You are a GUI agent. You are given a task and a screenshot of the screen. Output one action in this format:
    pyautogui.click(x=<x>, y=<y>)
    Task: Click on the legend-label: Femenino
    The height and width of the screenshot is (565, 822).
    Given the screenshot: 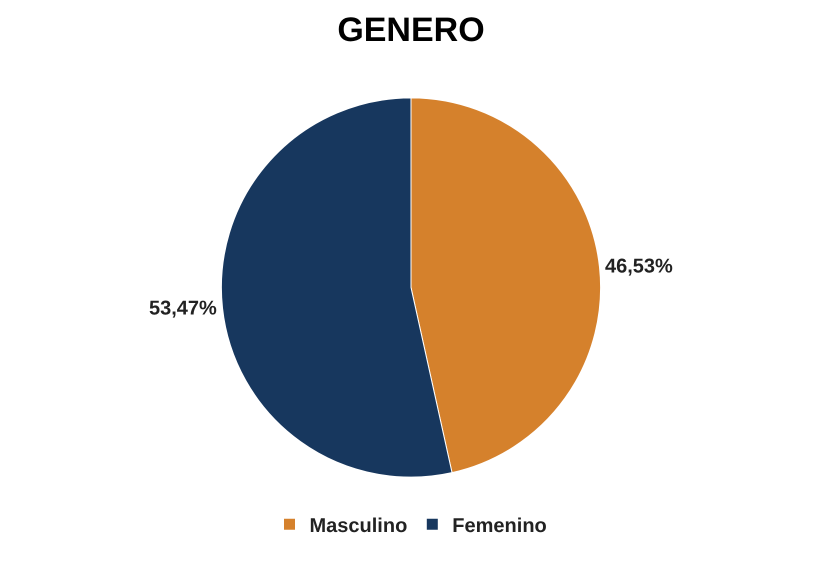 What is the action you would take?
    pyautogui.click(x=499, y=526)
    